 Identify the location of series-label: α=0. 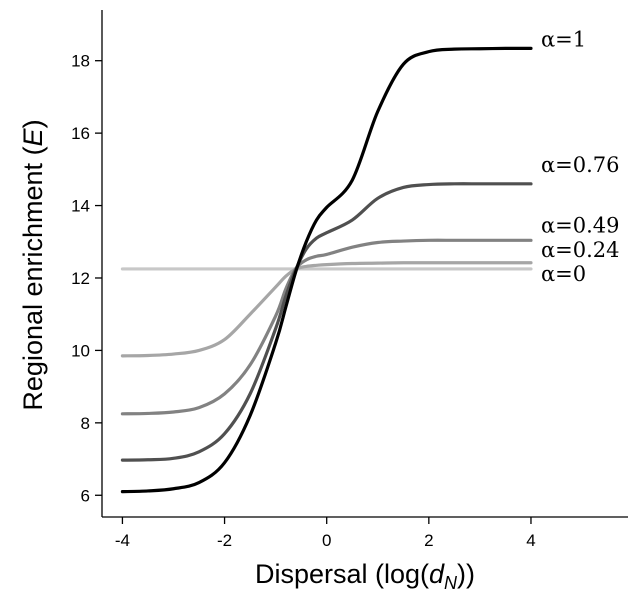
(563, 274).